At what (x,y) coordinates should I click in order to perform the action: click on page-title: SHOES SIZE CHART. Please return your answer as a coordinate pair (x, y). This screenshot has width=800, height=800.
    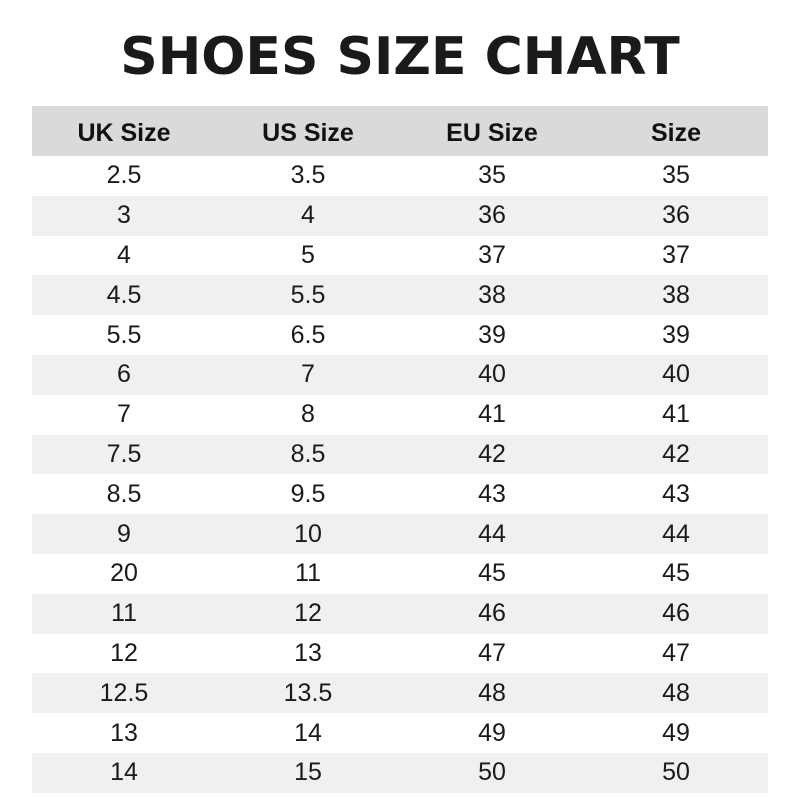
    Looking at the image, I should click on (400, 57).